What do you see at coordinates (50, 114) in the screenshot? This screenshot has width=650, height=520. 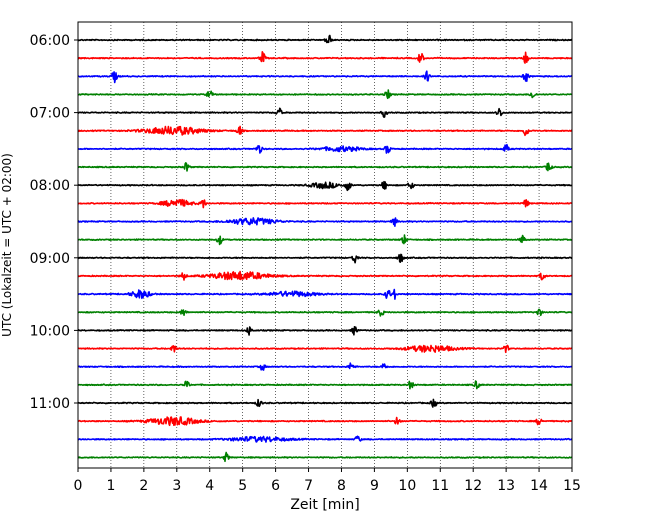 I see `y-tick-label: 07:00` at bounding box center [50, 114].